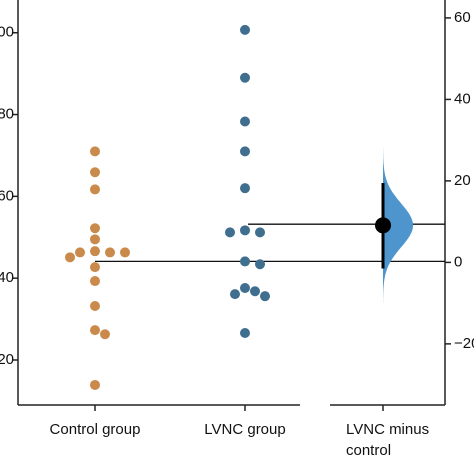  What do you see at coordinates (95, 429) in the screenshot?
I see `x-tick-label: Control group` at bounding box center [95, 429].